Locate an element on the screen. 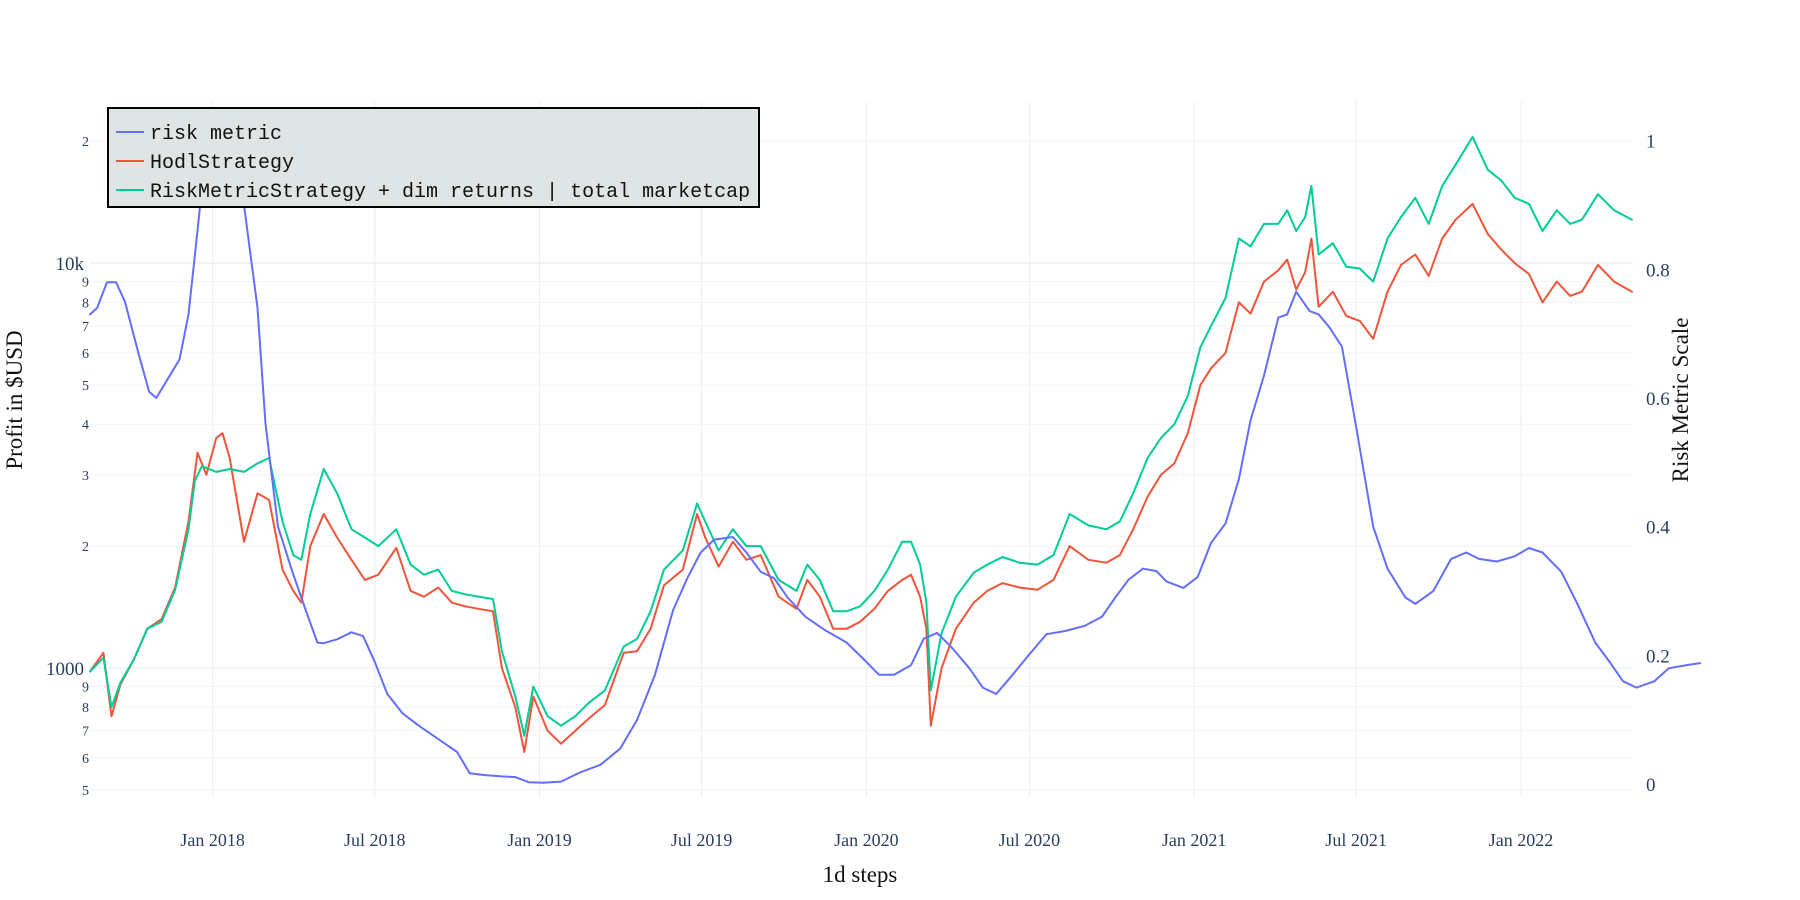 This screenshot has height=900, width=1800. y2-tick-label-0-8: 0.8 is located at coordinates (1658, 270).